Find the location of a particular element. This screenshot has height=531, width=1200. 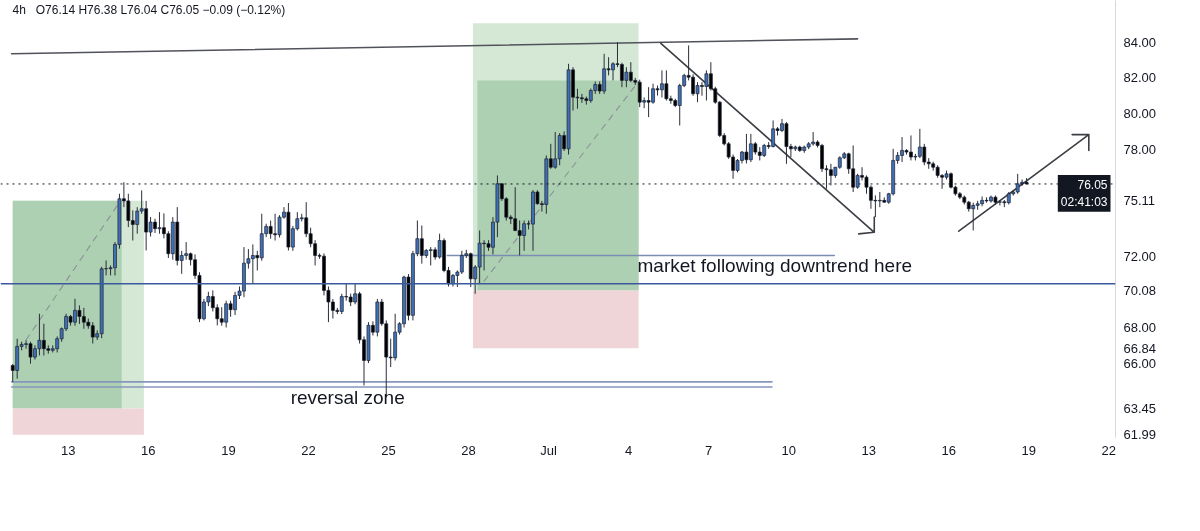

y-tick-label: 63.45 is located at coordinates (1140, 409).